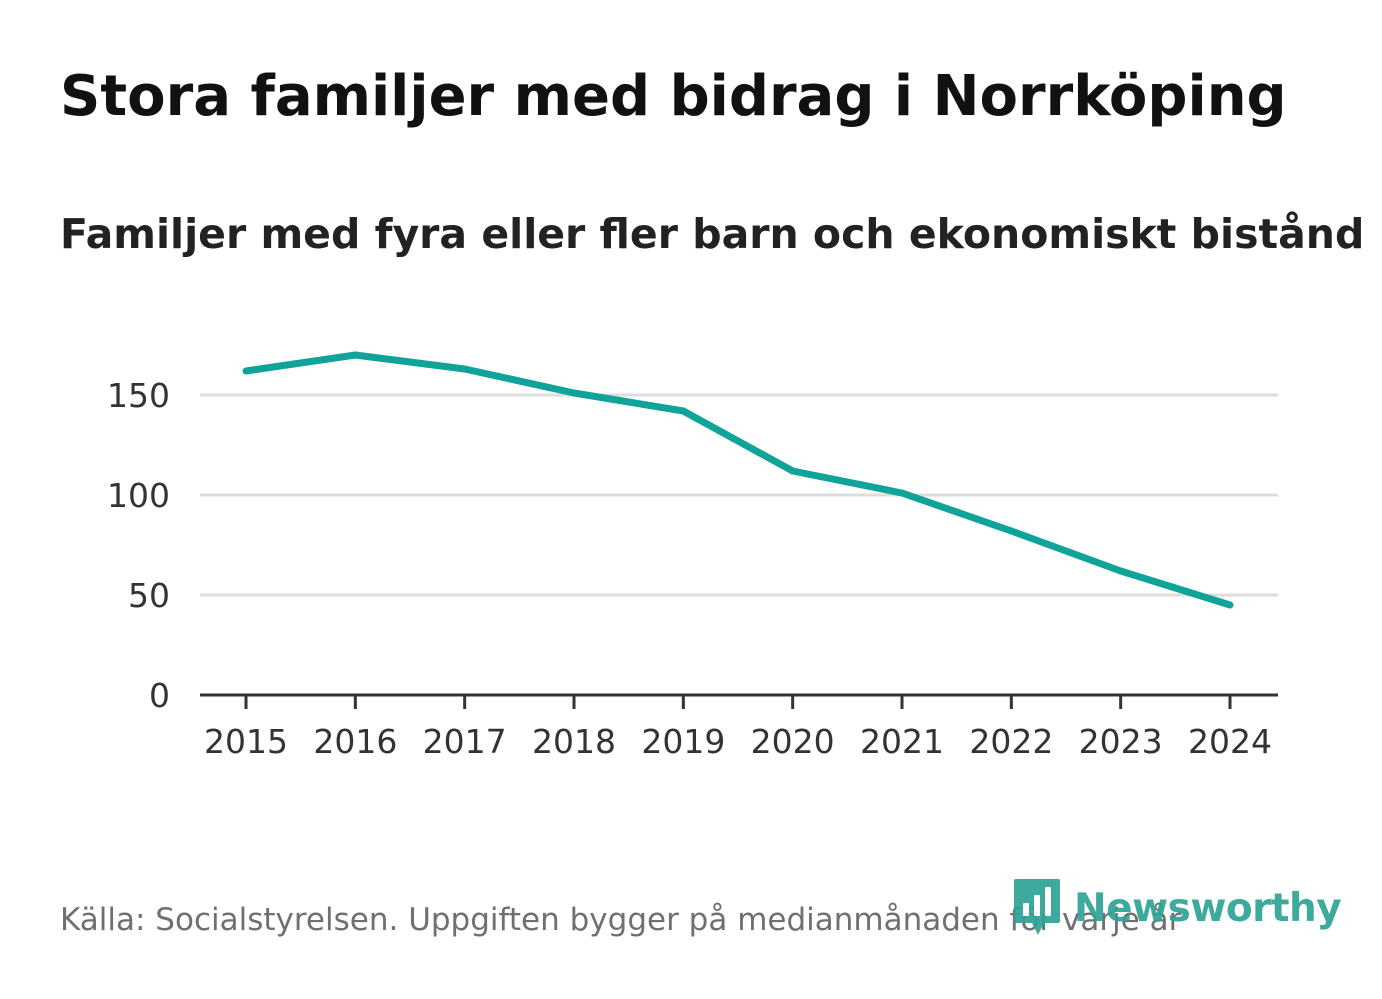  I want to click on data-point-2016: 2016: 170, so click(355, 355).